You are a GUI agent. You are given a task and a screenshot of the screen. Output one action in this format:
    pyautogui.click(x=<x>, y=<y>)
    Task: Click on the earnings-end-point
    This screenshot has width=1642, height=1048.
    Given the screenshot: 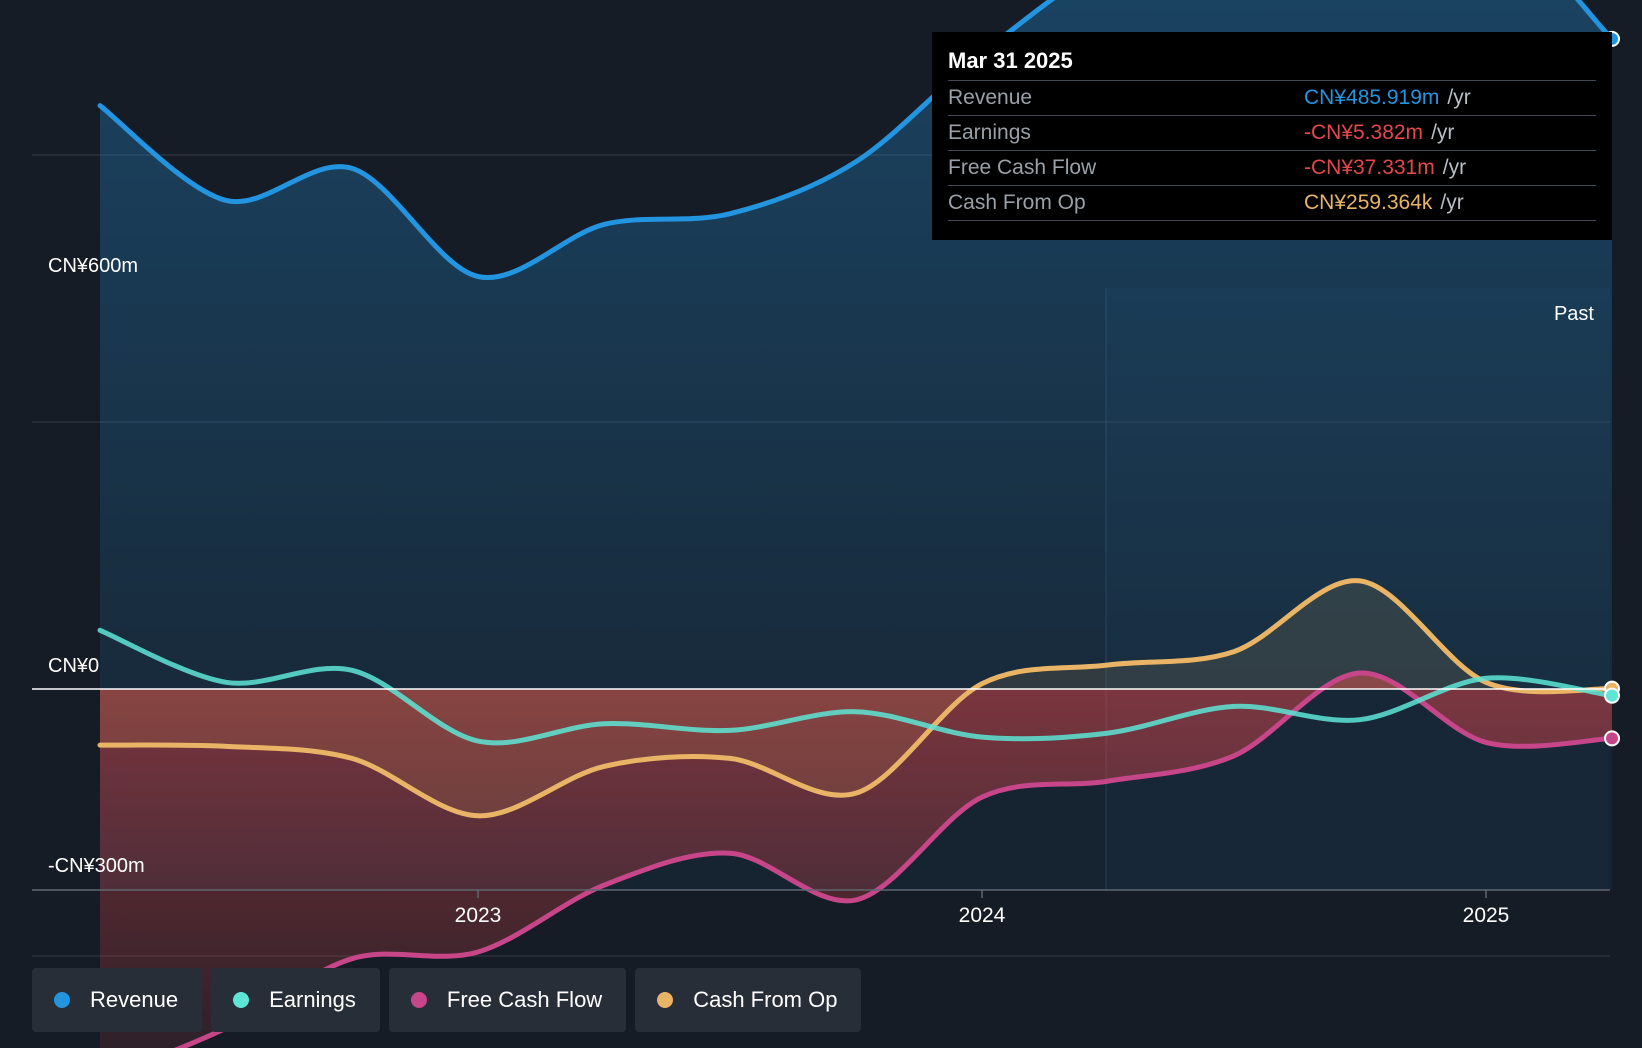 What is the action you would take?
    pyautogui.click(x=1612, y=695)
    